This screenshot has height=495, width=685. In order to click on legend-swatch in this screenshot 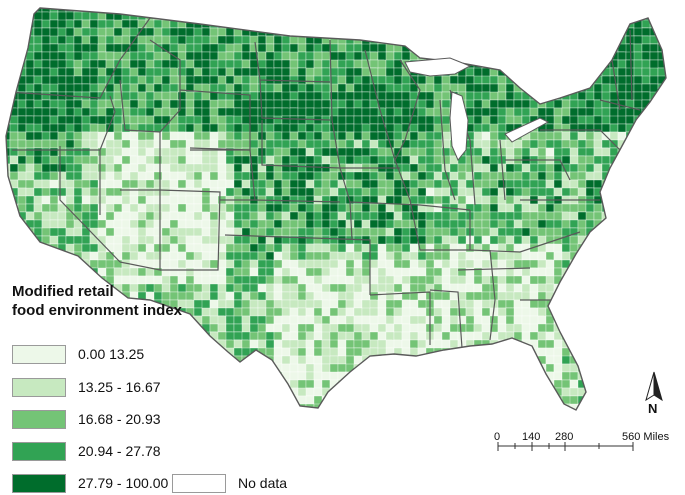, I will do `click(39, 387)`.